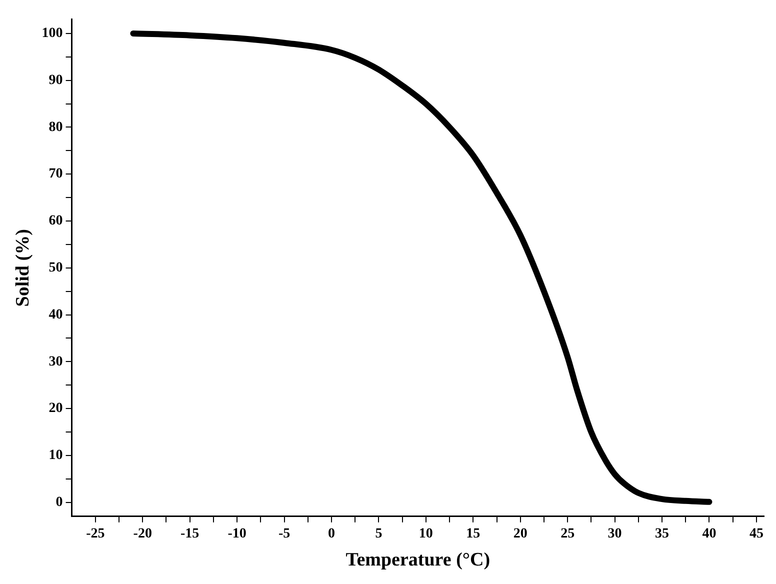  What do you see at coordinates (520, 534) in the screenshot?
I see `x-tick-label: 20` at bounding box center [520, 534].